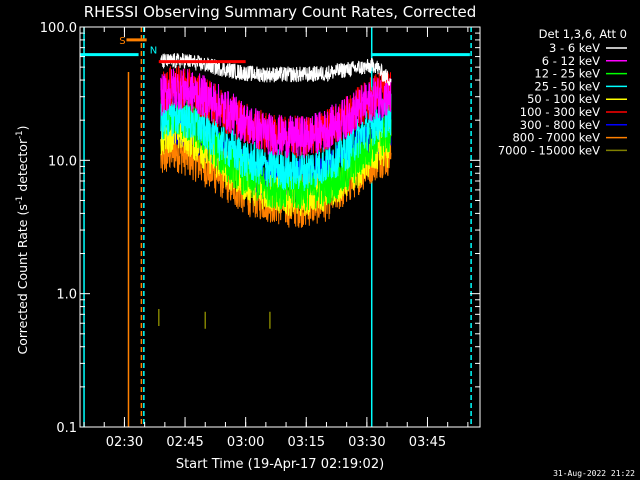 The width and height of the screenshot is (640, 480). I want to click on x-tick-label: 02:45, so click(184, 442).